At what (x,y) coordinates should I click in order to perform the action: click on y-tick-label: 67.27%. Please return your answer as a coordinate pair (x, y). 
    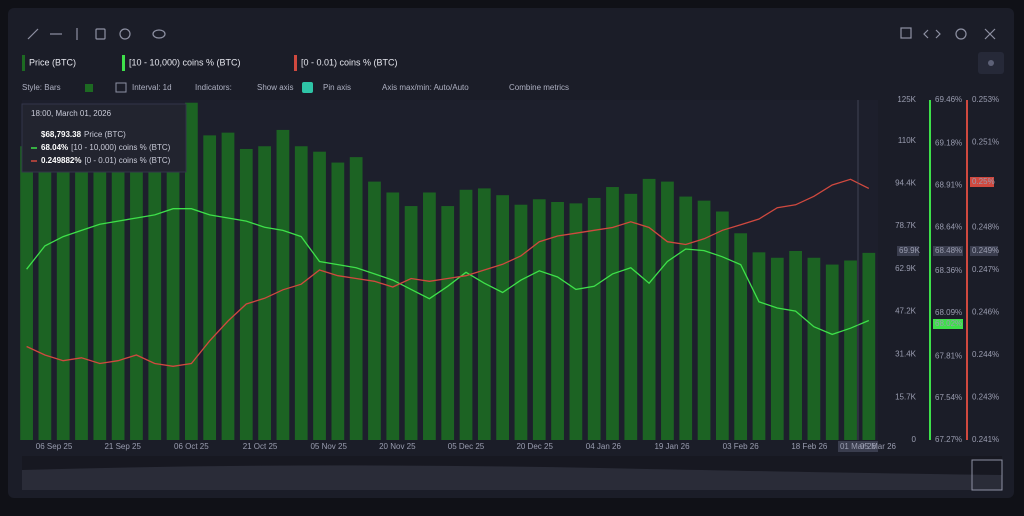
    Looking at the image, I should click on (948, 439).